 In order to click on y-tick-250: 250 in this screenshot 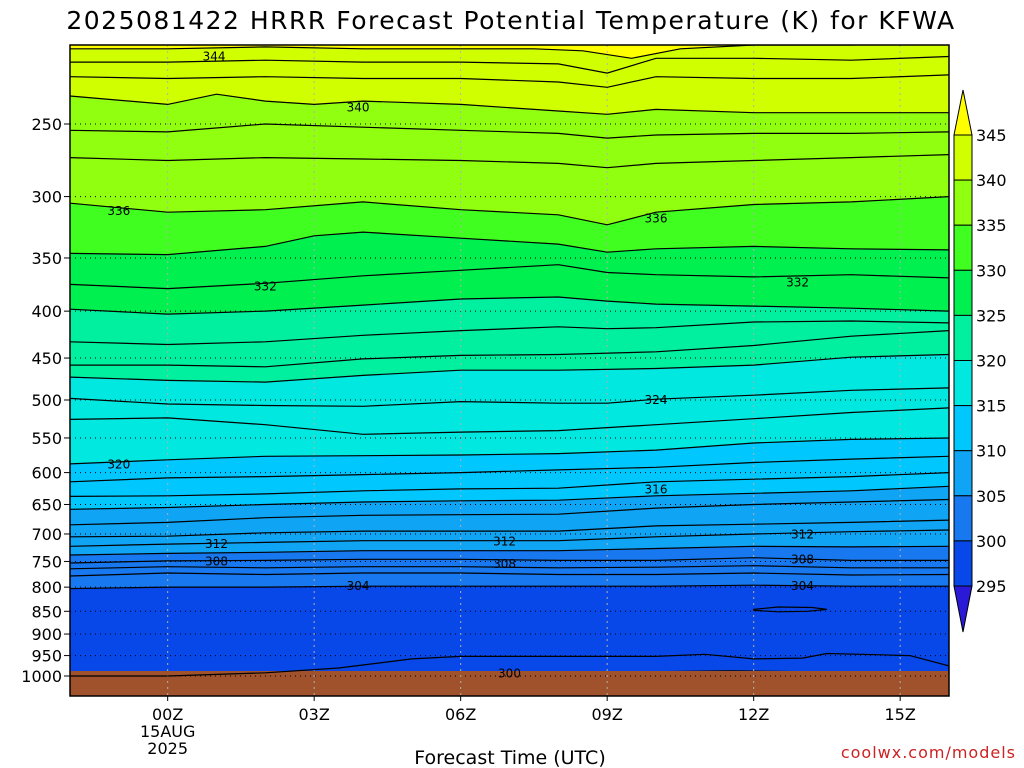, I will do `click(46, 124)`.